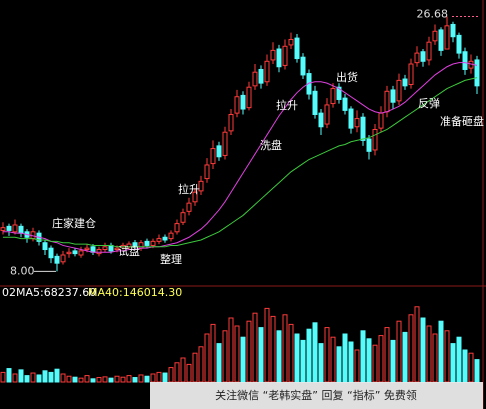 The height and width of the screenshot is (409, 486). What do you see at coordinates (171, 259) in the screenshot?
I see `annotation: 整理` at bounding box center [171, 259].